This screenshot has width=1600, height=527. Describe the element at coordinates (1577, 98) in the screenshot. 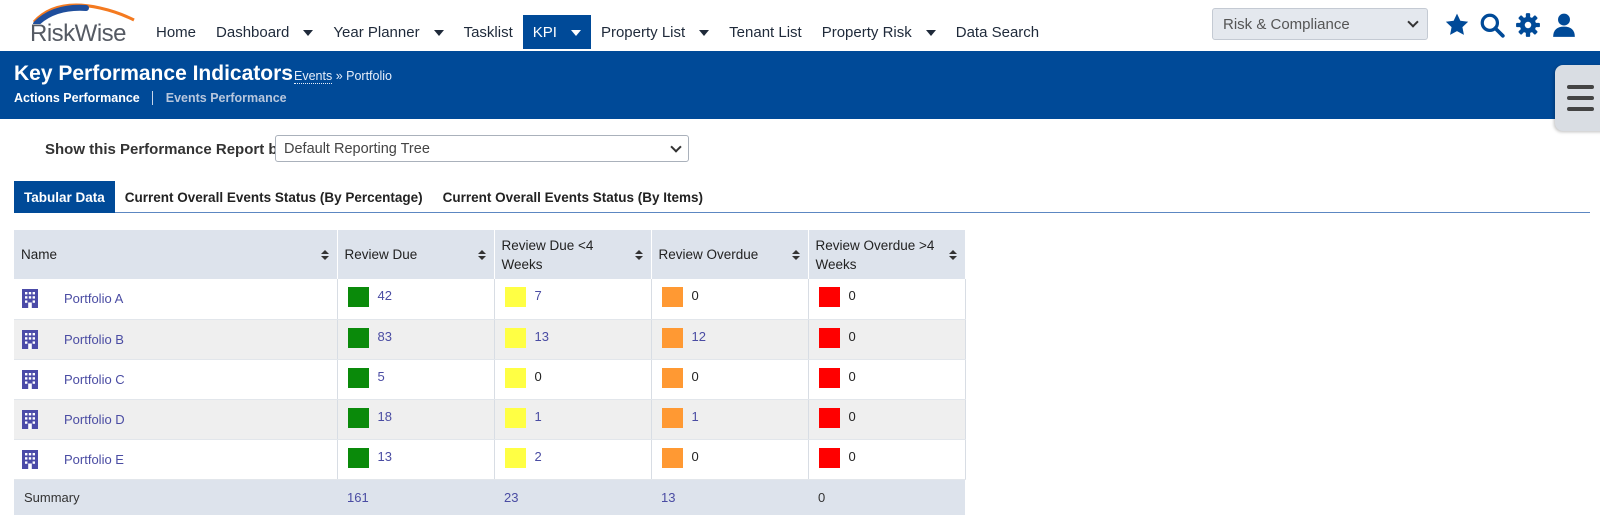

I see `side-menu-toggle` at that location.